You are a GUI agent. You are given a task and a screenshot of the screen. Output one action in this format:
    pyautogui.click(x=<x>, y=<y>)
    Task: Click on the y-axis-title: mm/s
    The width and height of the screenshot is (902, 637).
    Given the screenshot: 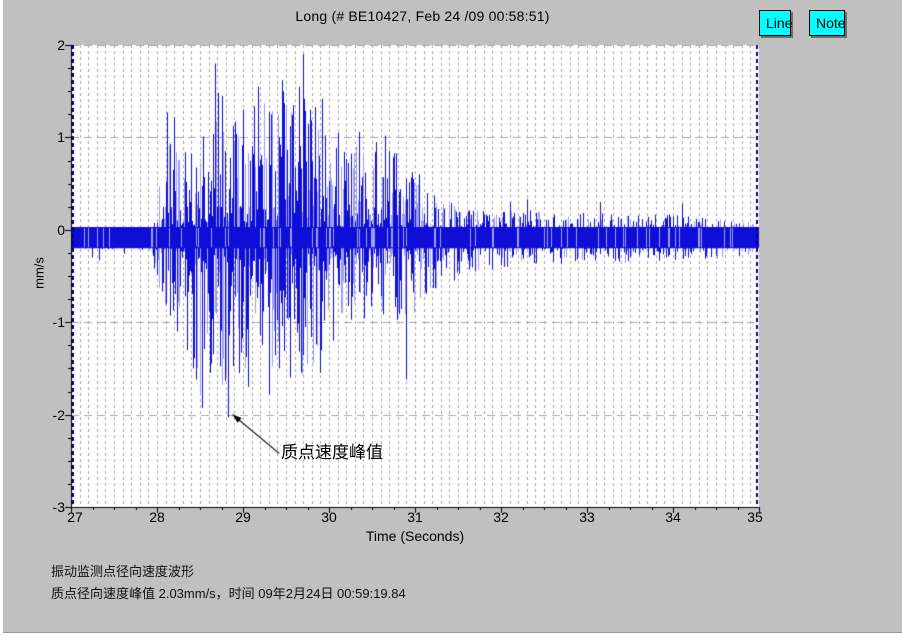 What is the action you would take?
    pyautogui.click(x=39, y=273)
    